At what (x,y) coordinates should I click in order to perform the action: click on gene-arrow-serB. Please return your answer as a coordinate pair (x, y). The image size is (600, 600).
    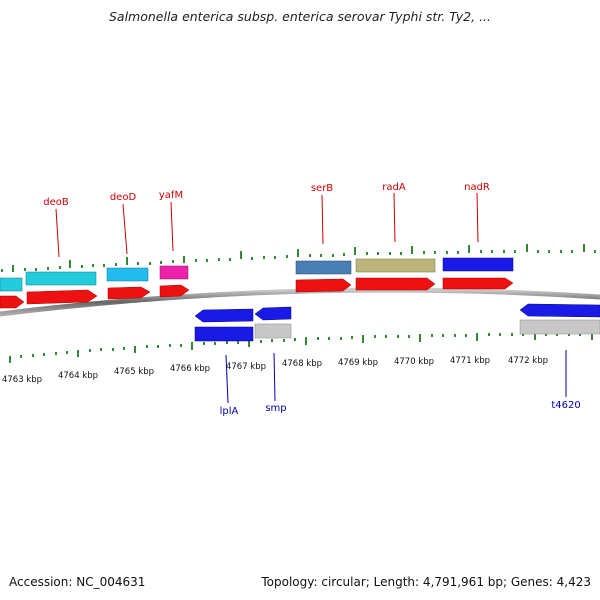
    Looking at the image, I should click on (323, 285).